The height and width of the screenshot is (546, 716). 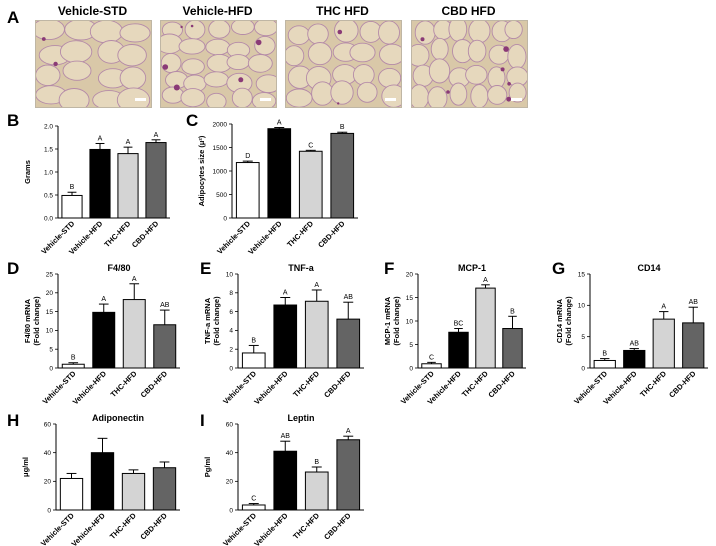 What do you see at coordinates (230, 424) in the screenshot?
I see `y-tick-label: 60` at bounding box center [230, 424].